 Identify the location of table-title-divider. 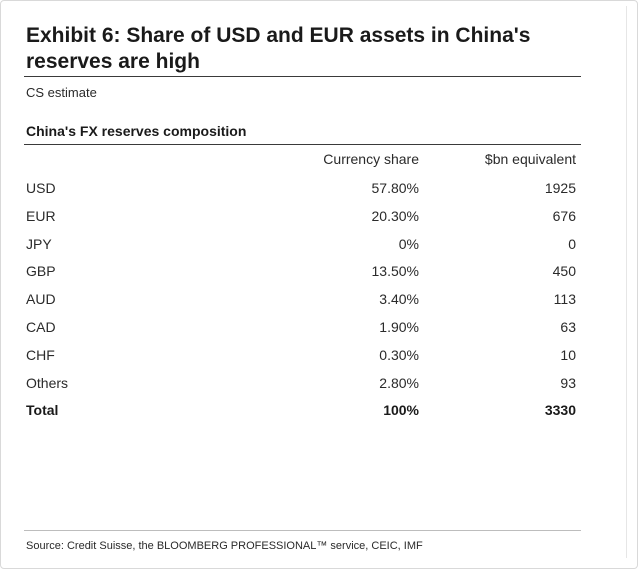
(302, 144).